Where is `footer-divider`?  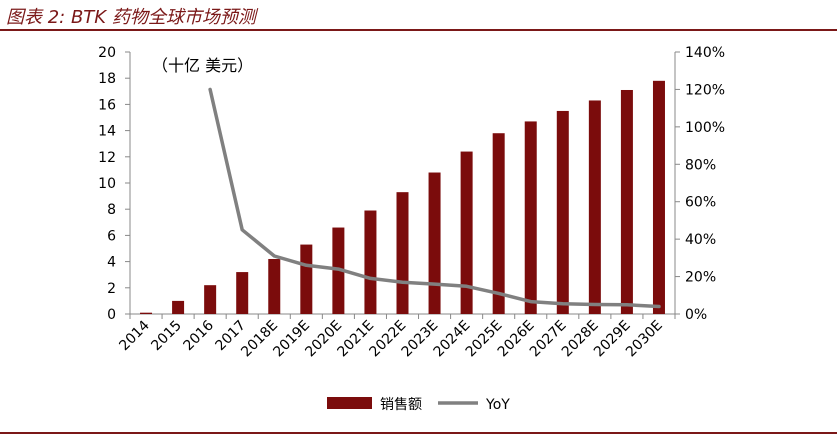
footer-divider is located at coordinates (418, 433).